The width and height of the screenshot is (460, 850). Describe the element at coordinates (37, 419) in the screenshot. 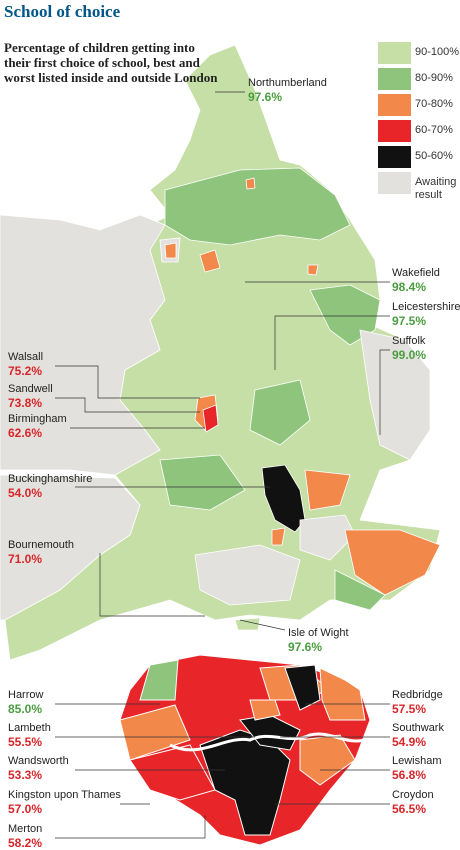

I see `place-name: Birmingham` at that location.